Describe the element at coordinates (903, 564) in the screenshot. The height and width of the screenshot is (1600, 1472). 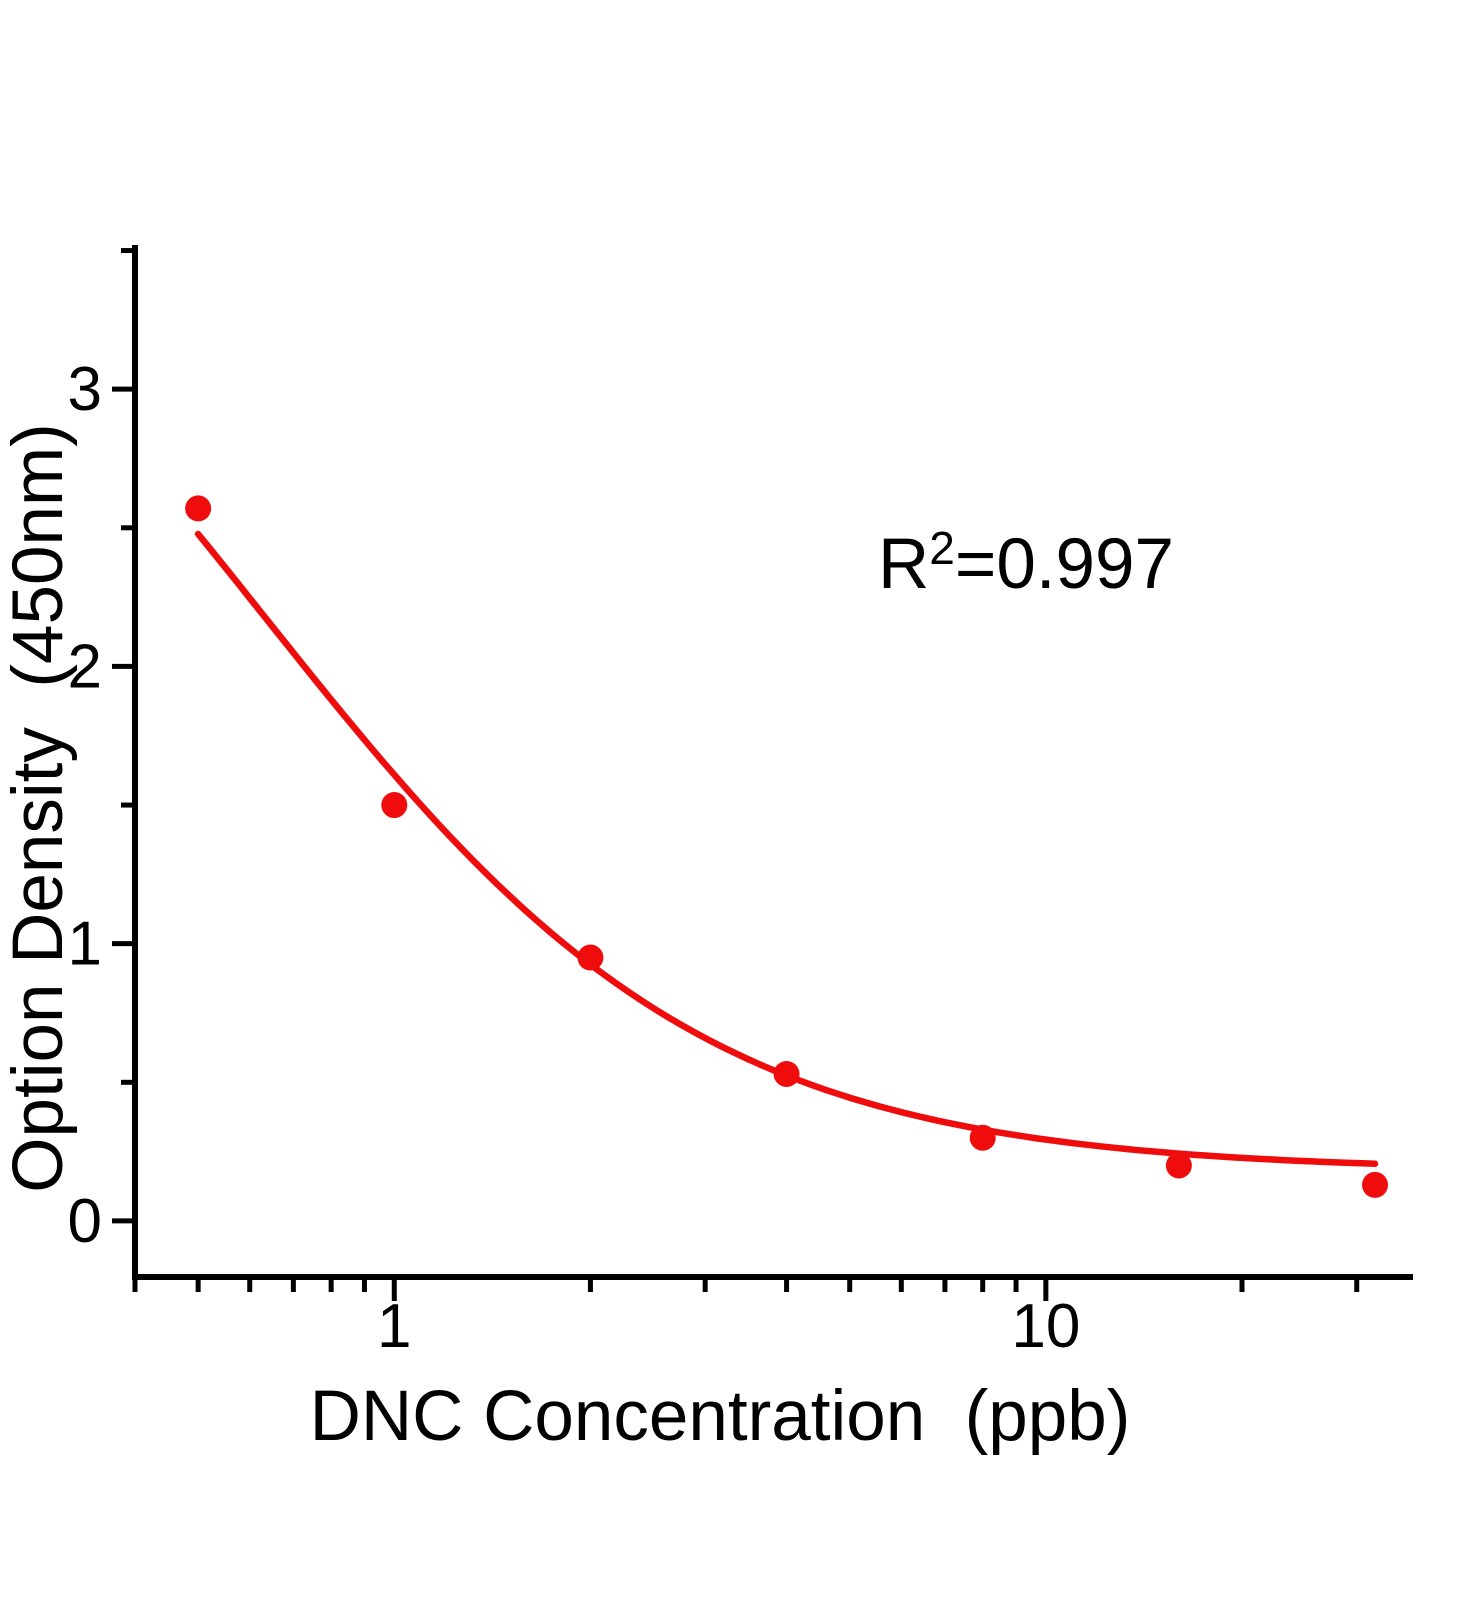
I see `r-squared-base: R` at that location.